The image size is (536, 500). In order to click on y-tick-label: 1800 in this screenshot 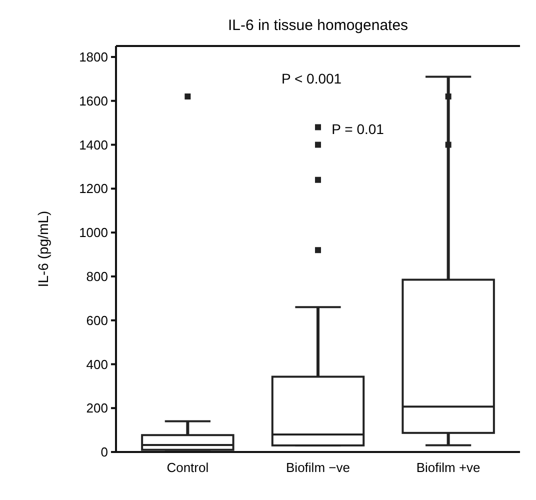, I will do `click(93, 57)`.